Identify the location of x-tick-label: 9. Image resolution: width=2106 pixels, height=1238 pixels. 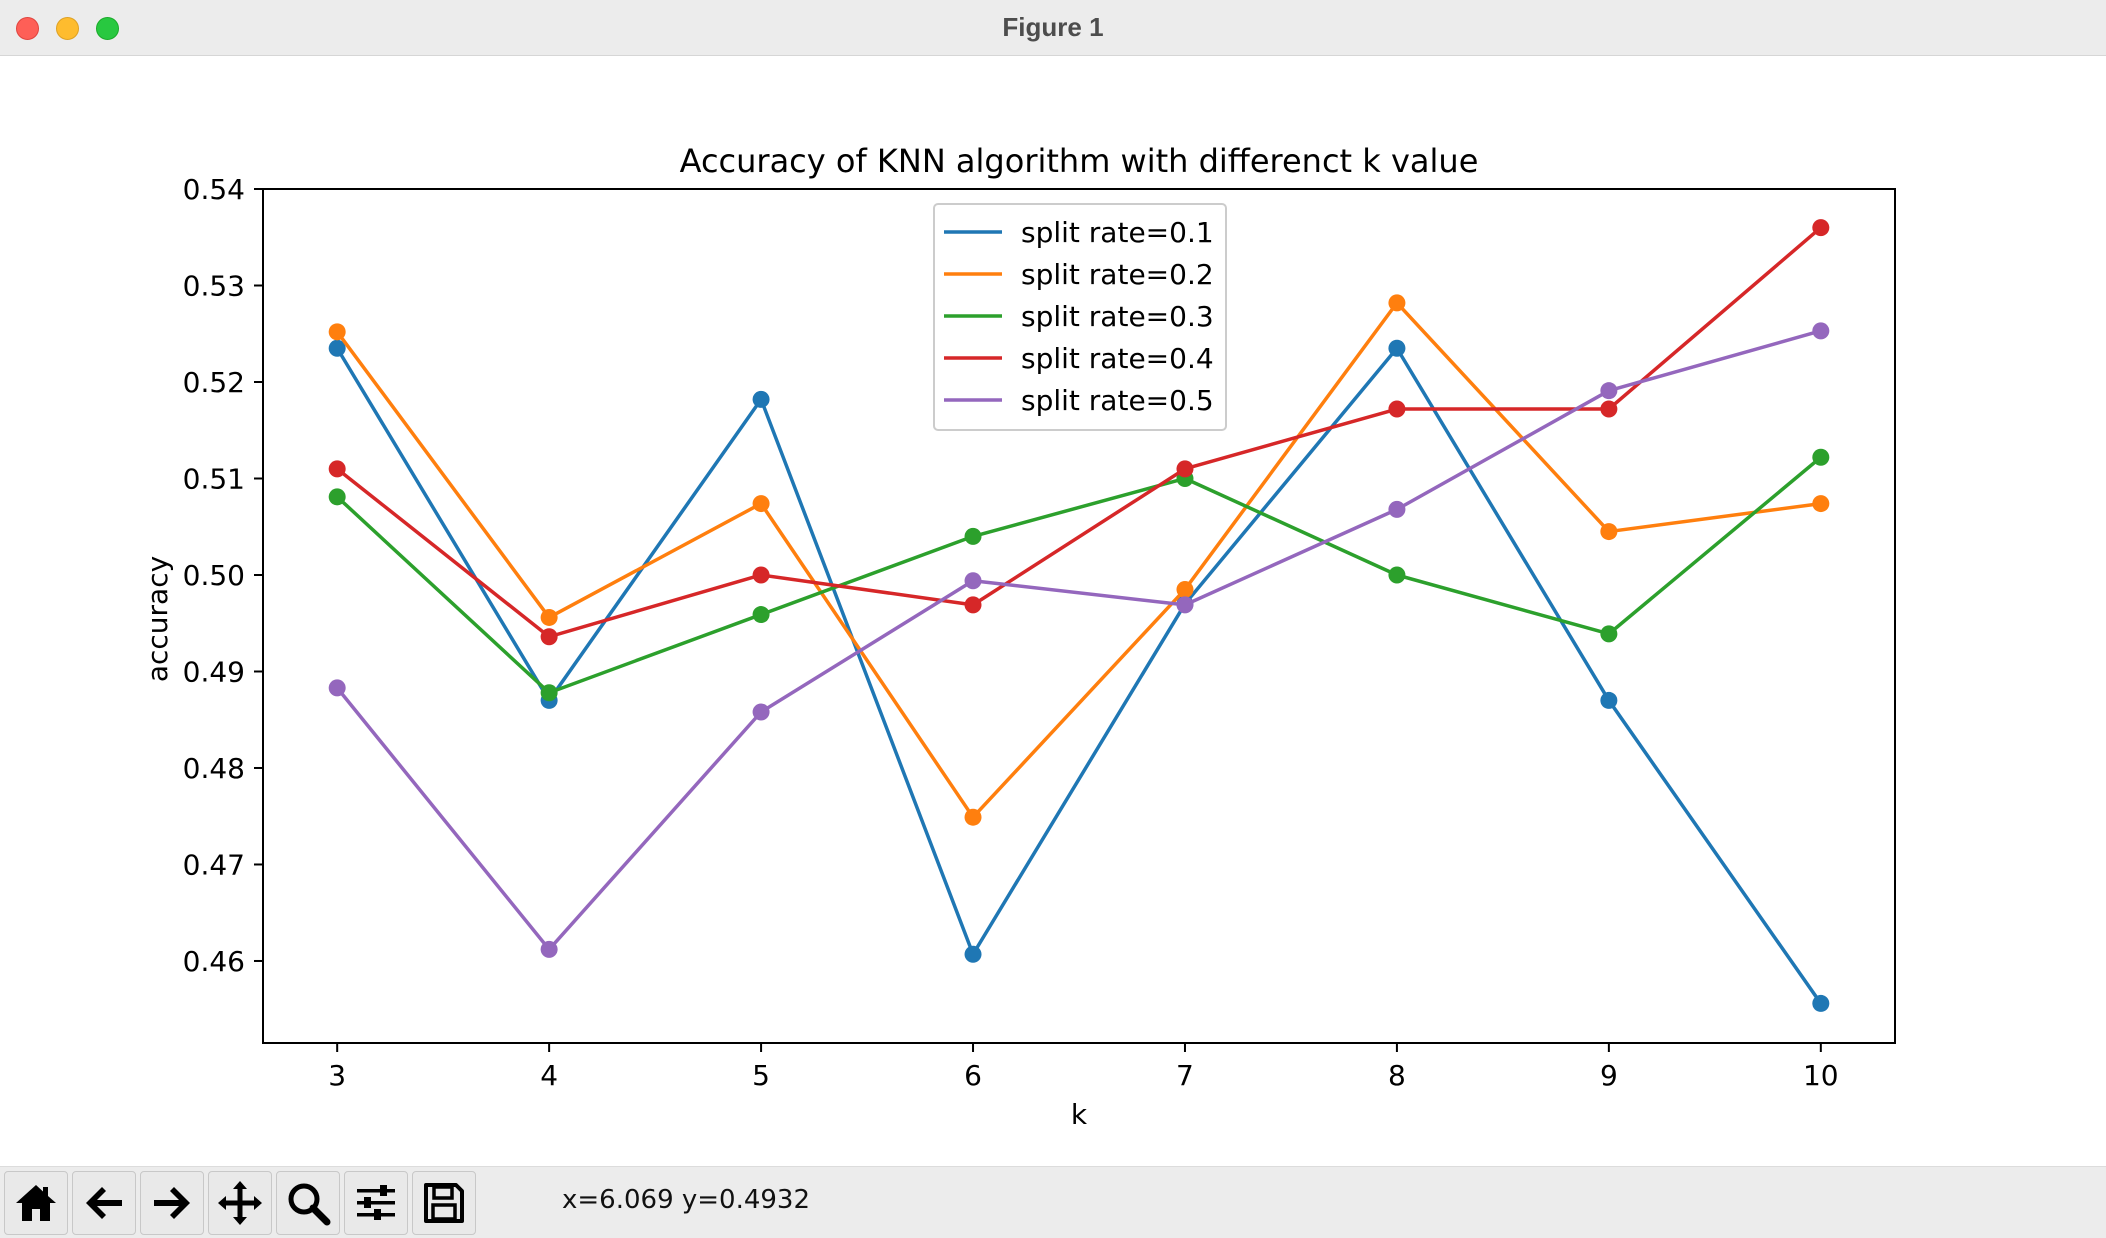
(1609, 1075).